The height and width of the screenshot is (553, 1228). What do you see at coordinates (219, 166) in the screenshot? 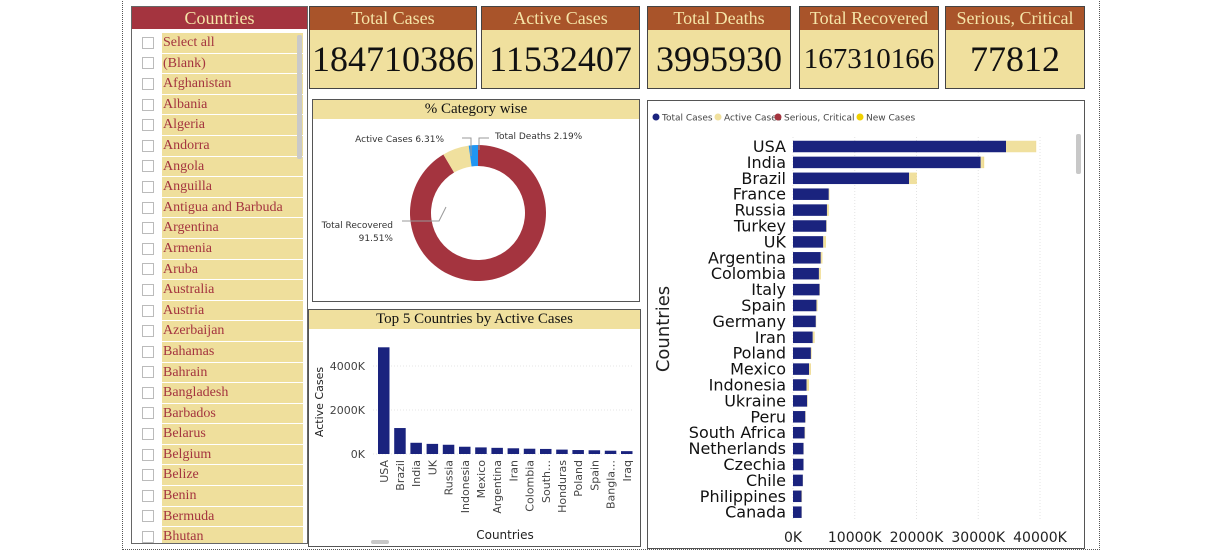
I see `slicer-item: Angola` at bounding box center [219, 166].